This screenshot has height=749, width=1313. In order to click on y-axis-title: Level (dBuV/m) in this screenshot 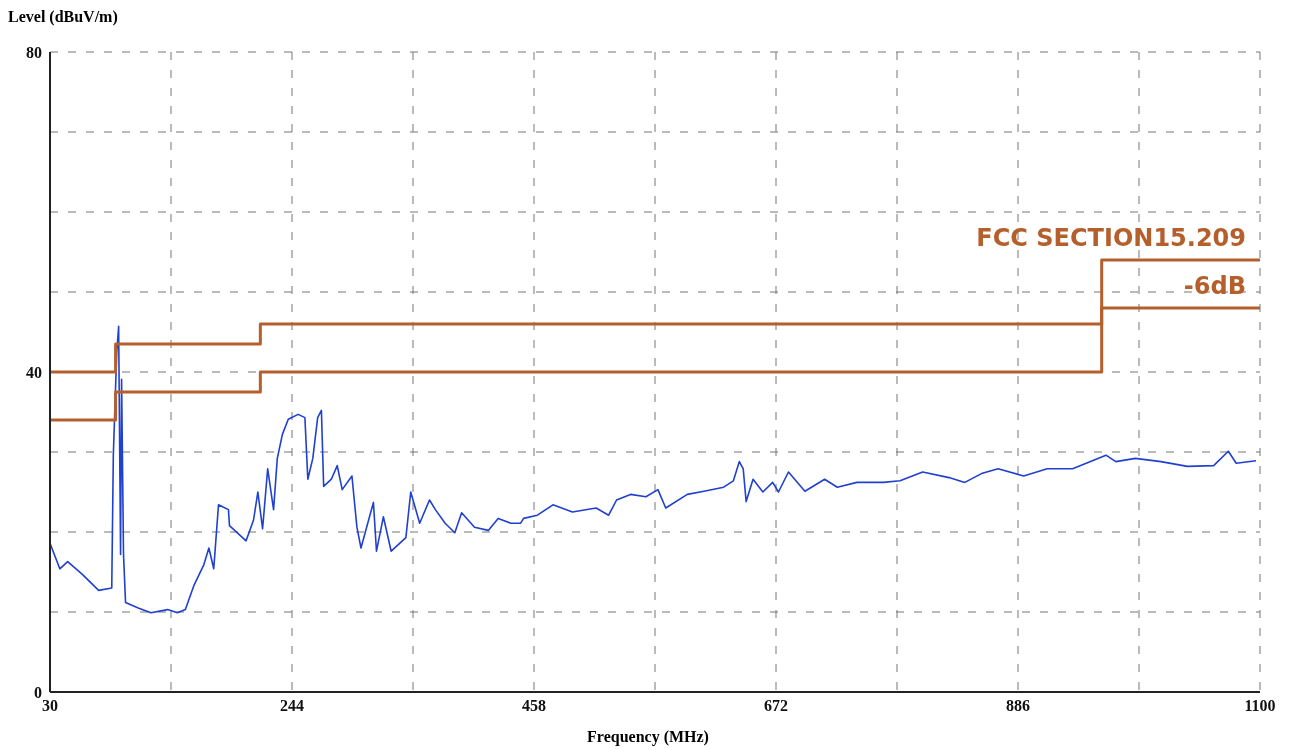, I will do `click(63, 17)`.